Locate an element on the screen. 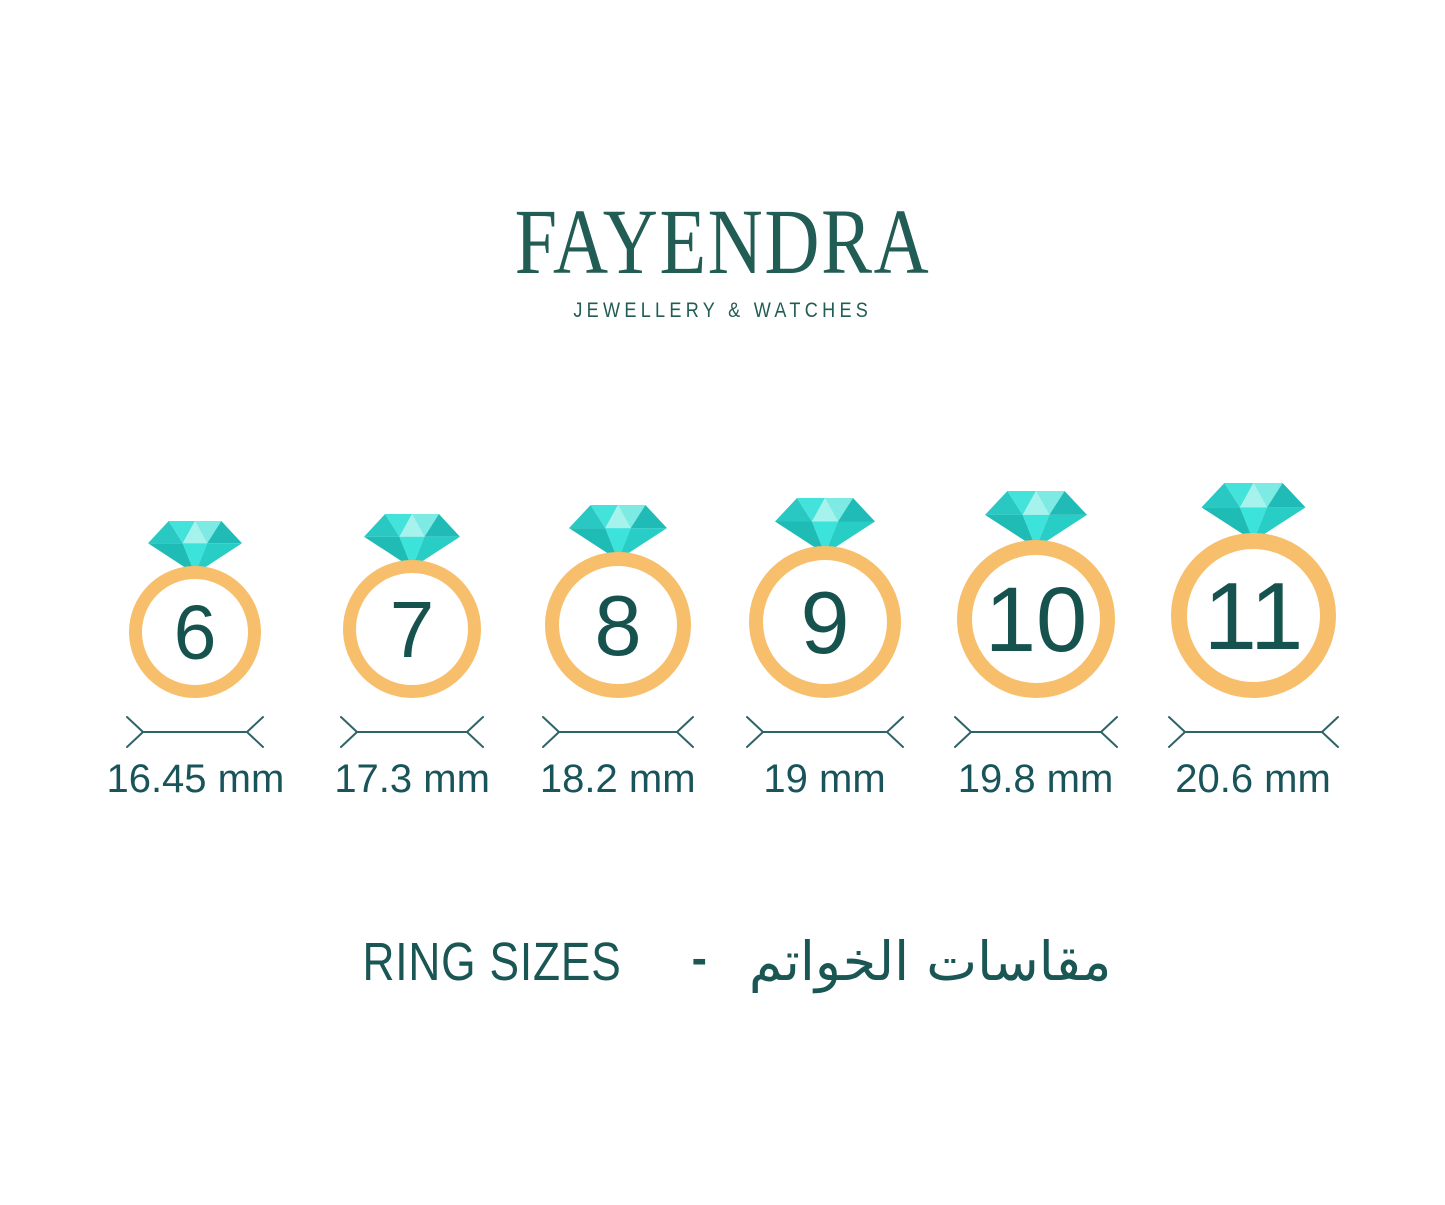 This screenshot has width=1445, height=1205. ring-item-size-8: 8 18.2 mm is located at coordinates (618, 653).